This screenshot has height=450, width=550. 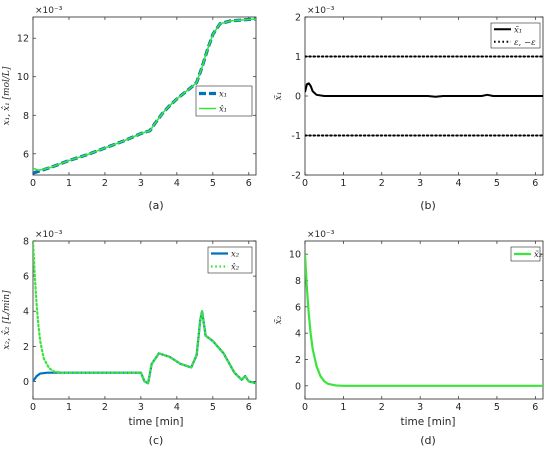 What do you see at coordinates (235, 255) in the screenshot?
I see `legend-label-c-0: x₂` at bounding box center [235, 255].